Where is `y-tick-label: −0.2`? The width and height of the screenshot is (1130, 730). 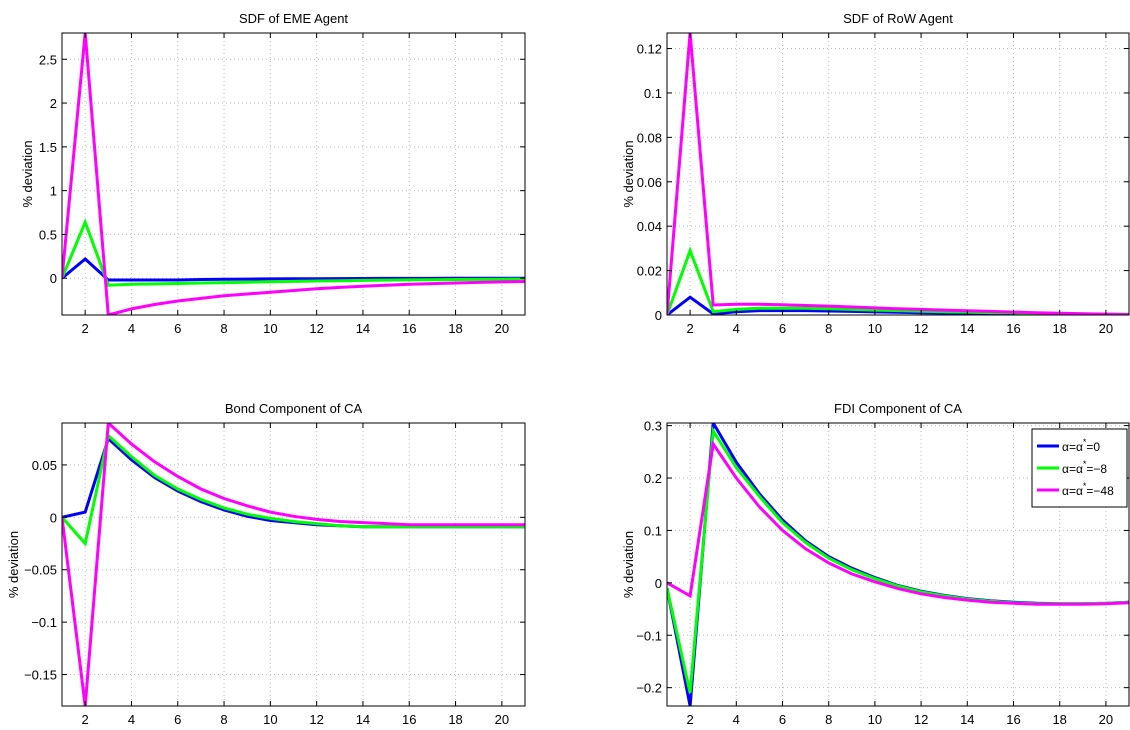
y-tick-label: −0.2 is located at coordinates (649, 688).